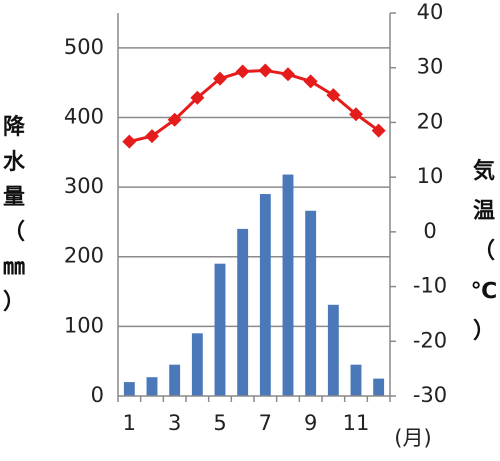 The width and height of the screenshot is (500, 461). Describe the element at coordinates (484, 251) in the screenshot. I see `right-axis-title-char: （` at that location.